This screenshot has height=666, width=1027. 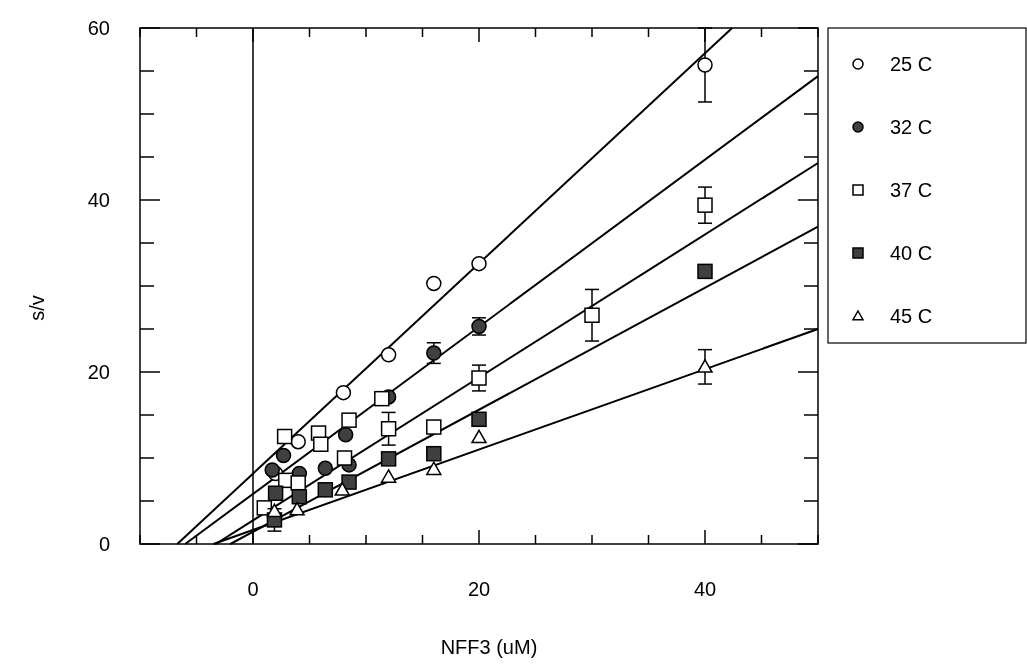 What do you see at coordinates (911, 253) in the screenshot?
I see `legend-label: 40 C` at bounding box center [911, 253].